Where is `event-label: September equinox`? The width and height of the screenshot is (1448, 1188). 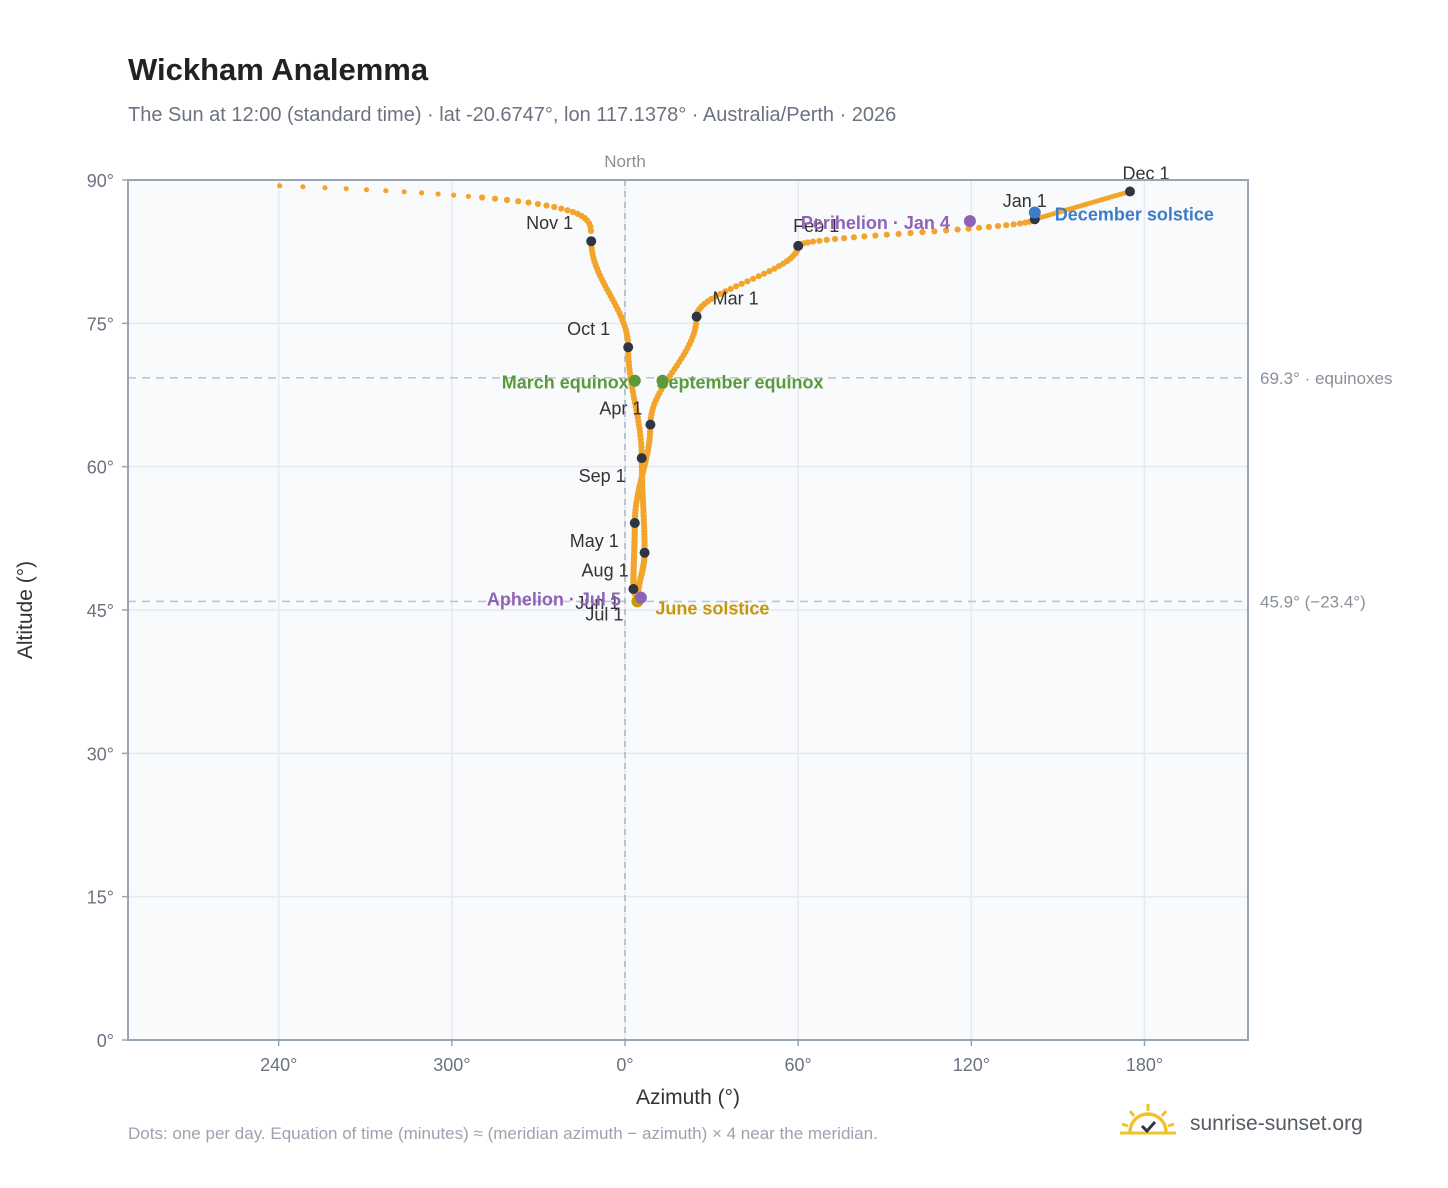
event-label: September equinox is located at coordinates (740, 383).